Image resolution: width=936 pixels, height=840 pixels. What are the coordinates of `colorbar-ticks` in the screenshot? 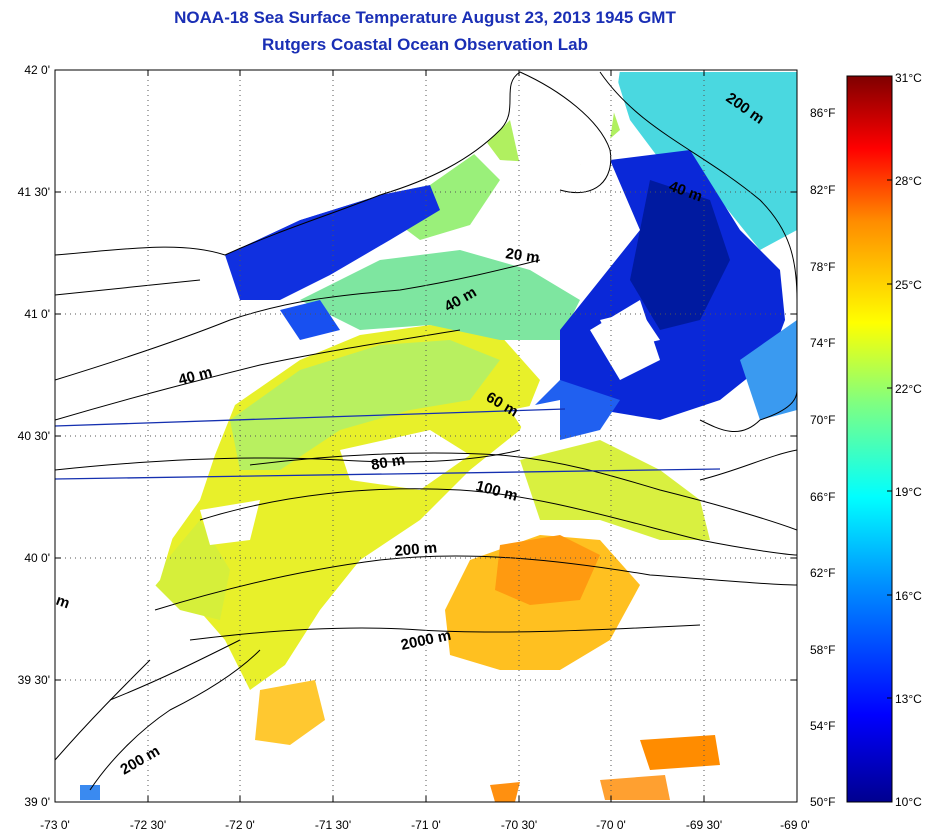 It's located at (889, 439).